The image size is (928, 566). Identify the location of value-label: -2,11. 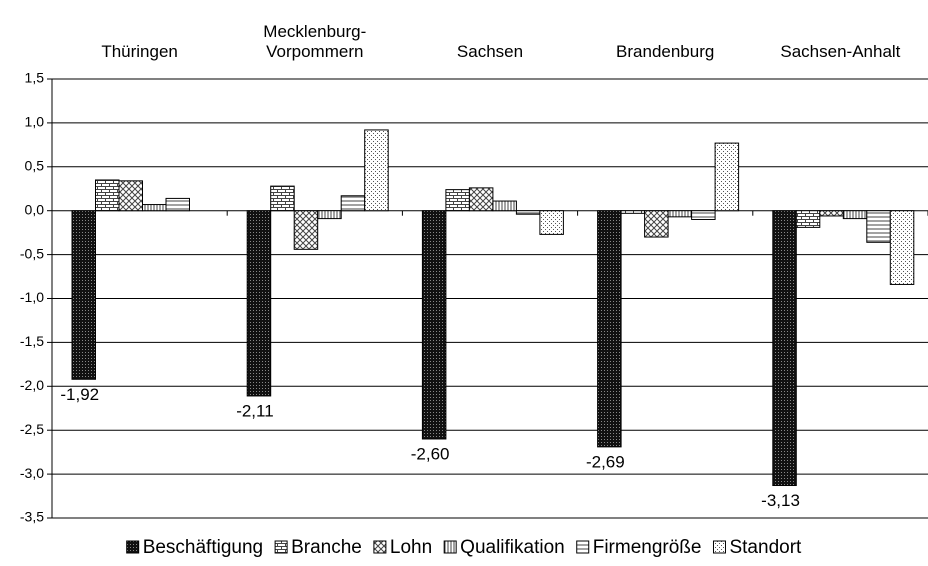
(255, 410).